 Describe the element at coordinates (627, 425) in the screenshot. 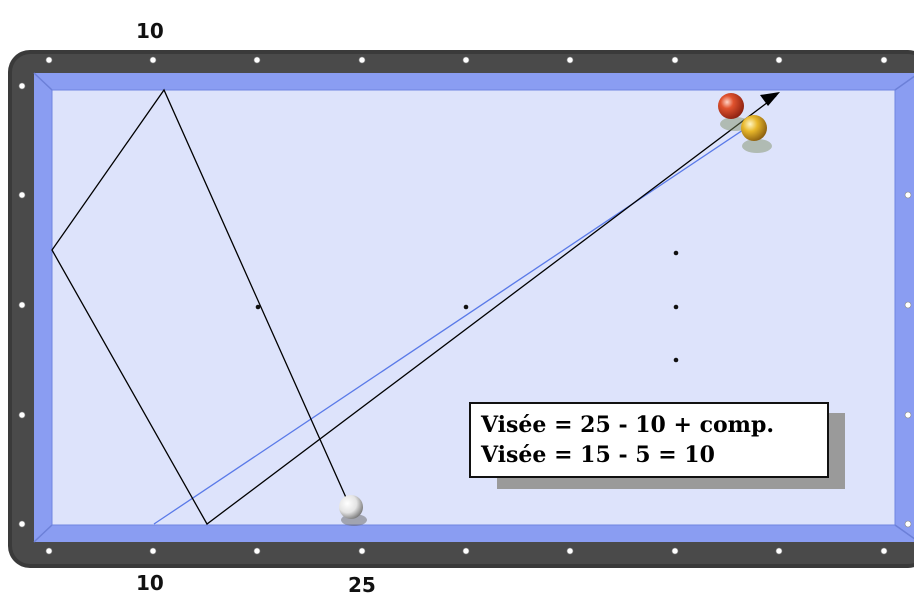

I see `formula-line-1: Visée = 25 - 10 + comp.` at that location.